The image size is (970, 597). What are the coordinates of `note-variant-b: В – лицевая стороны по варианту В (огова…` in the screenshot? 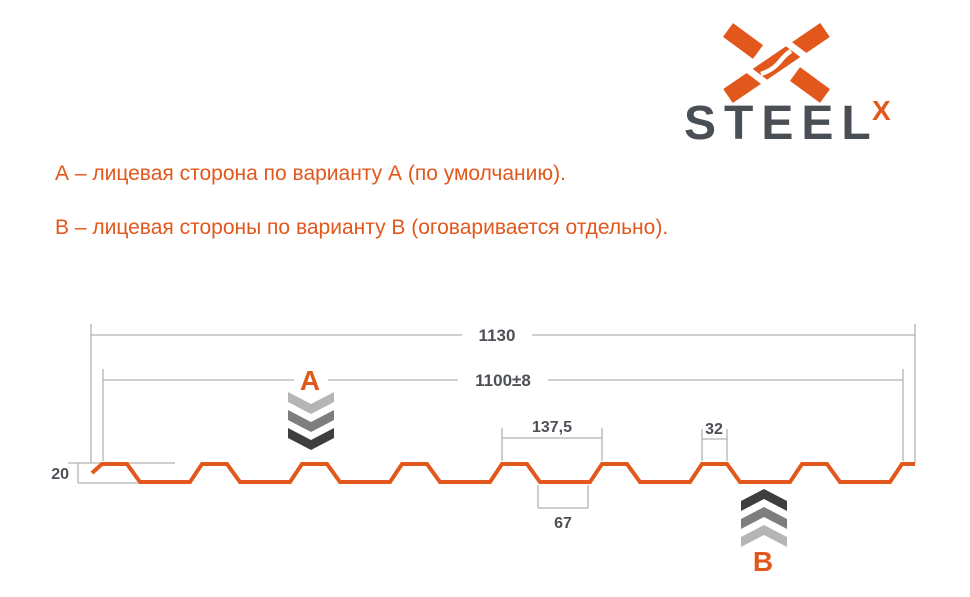 It's located at (362, 227).